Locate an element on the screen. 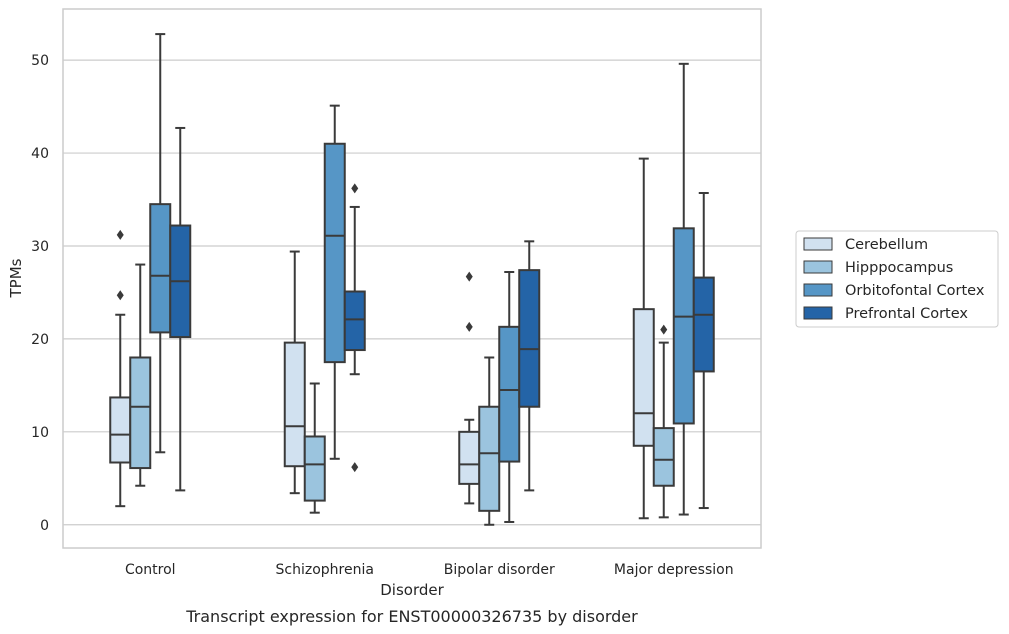 This screenshot has width=1009, height=634. x-tick-label: Major depression is located at coordinates (674, 570).